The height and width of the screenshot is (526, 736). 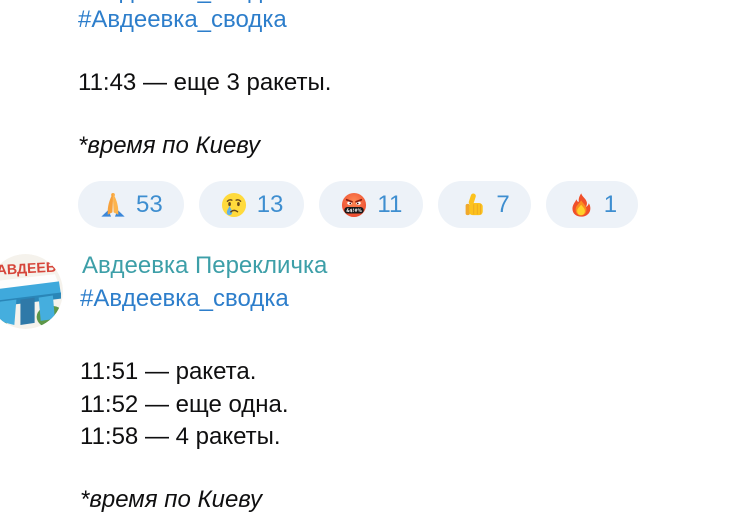 I want to click on message-line: 11:51 — ракета., so click(x=168, y=371).